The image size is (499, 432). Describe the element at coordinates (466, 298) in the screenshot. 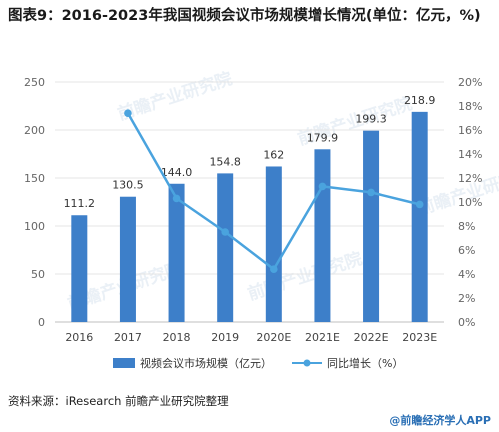

I see `right-axis-tick-label: 2%` at that location.